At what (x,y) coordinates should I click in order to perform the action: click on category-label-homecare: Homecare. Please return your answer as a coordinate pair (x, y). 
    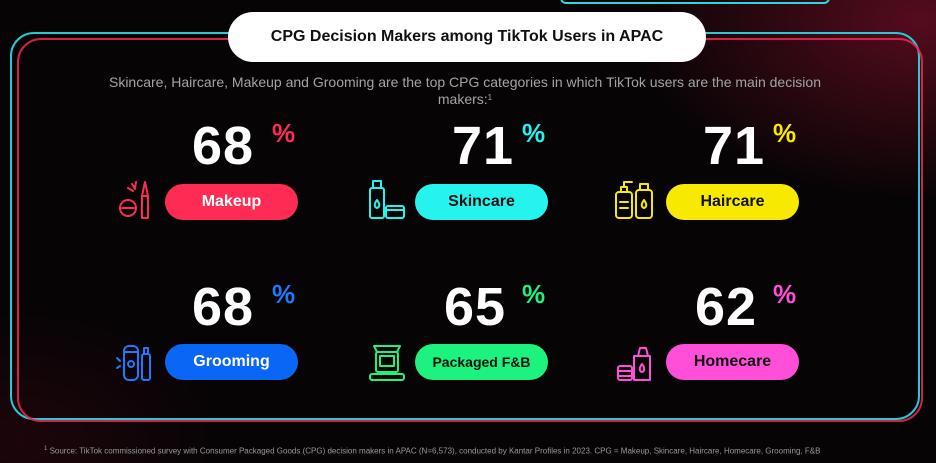
    Looking at the image, I should click on (732, 361).